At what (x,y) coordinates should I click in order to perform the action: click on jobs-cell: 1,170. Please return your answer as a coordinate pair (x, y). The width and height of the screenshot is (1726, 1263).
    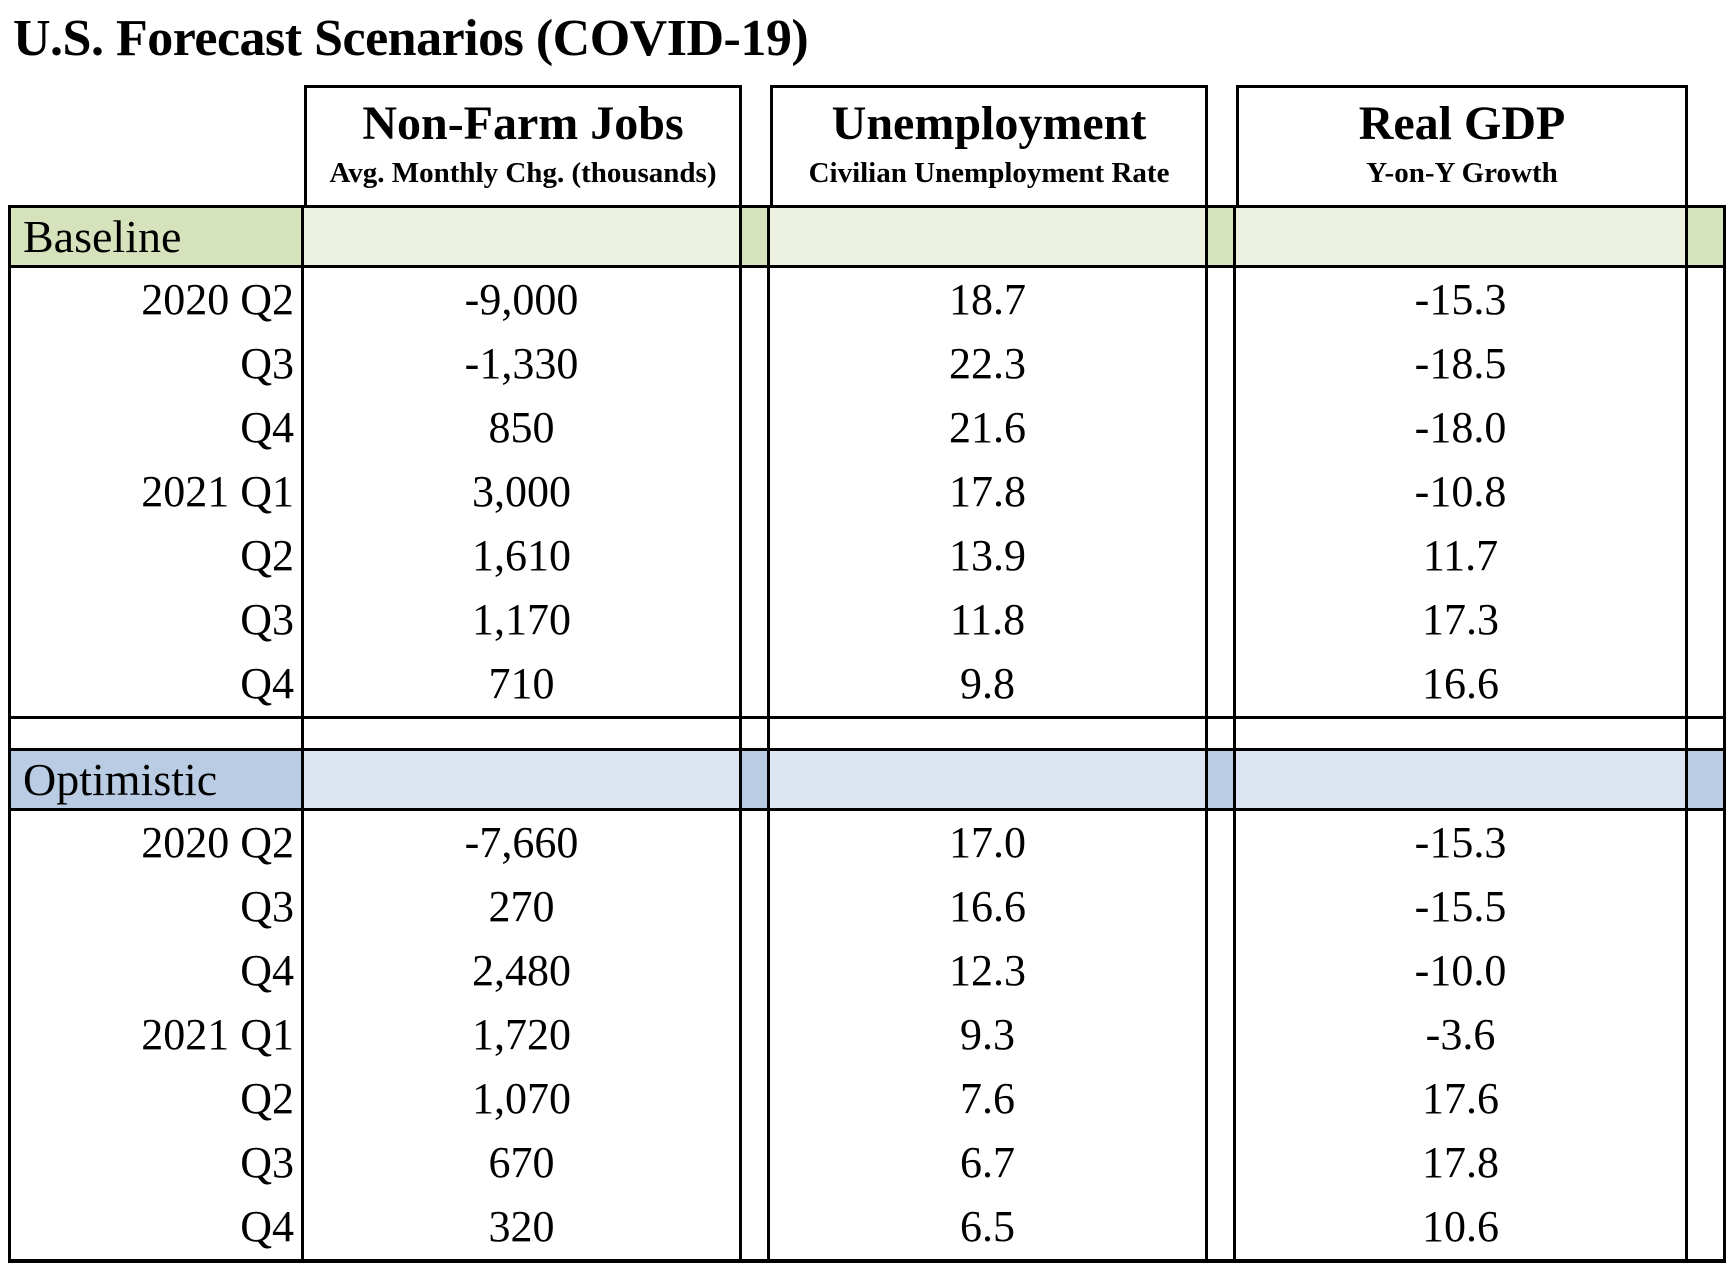
    Looking at the image, I should click on (523, 620).